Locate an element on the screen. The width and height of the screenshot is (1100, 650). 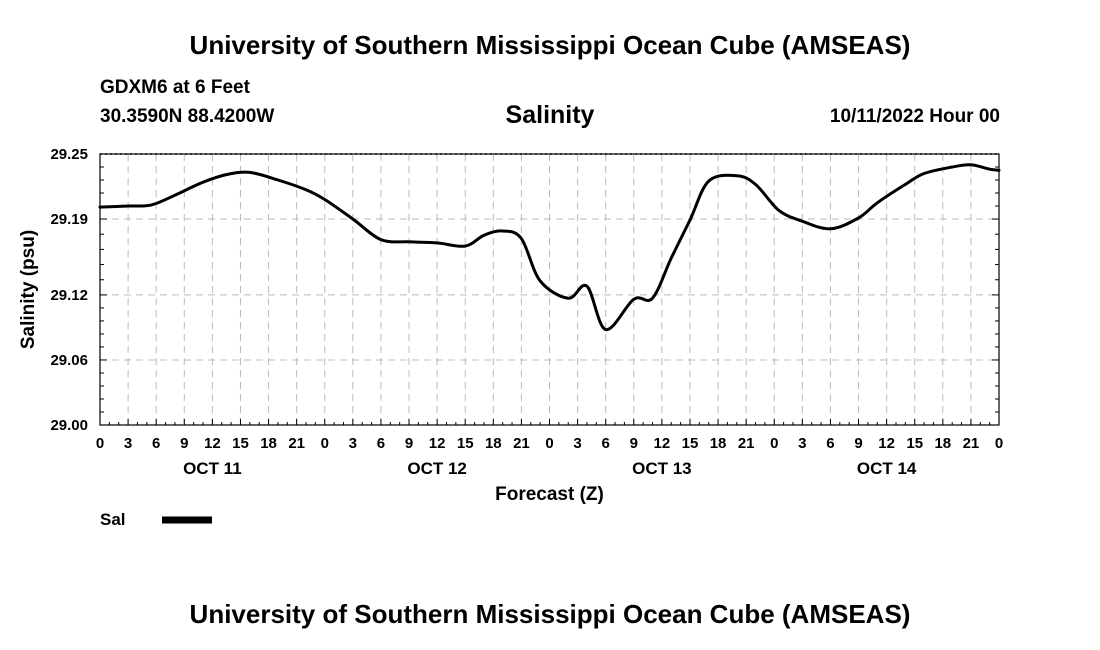
day-label: OCT 14 is located at coordinates (887, 468).